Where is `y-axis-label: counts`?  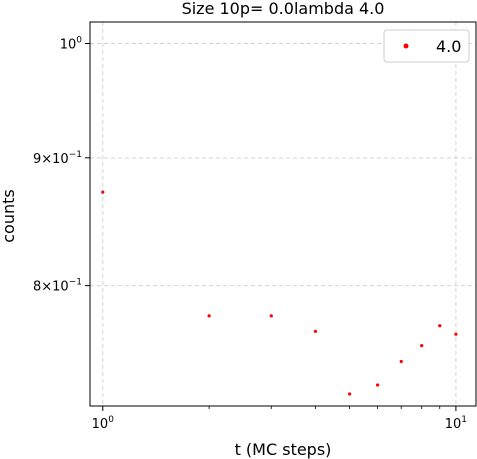
y-axis-label: counts is located at coordinates (9, 215).